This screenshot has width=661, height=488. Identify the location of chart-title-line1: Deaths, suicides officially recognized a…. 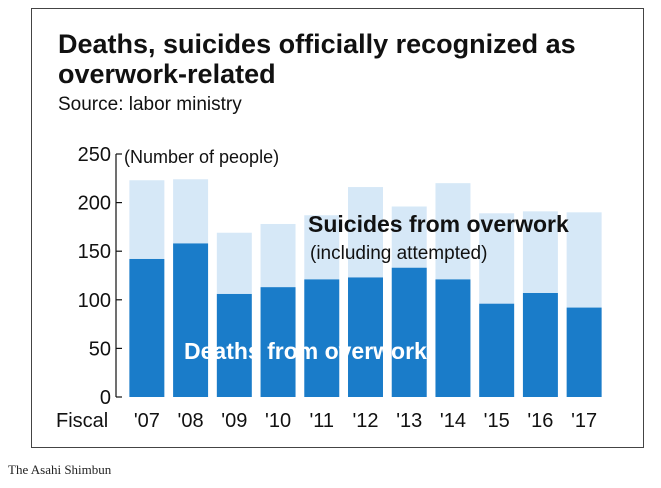
(317, 44).